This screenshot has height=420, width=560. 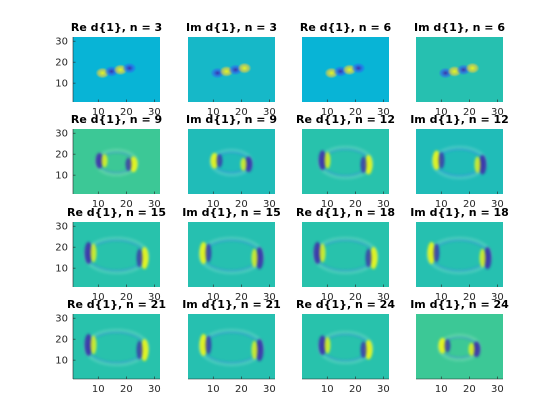 What do you see at coordinates (110, 246) in the screenshot?
I see `heatmap-panel: Re d{1}, n = 15 30 20 10` at bounding box center [110, 246].